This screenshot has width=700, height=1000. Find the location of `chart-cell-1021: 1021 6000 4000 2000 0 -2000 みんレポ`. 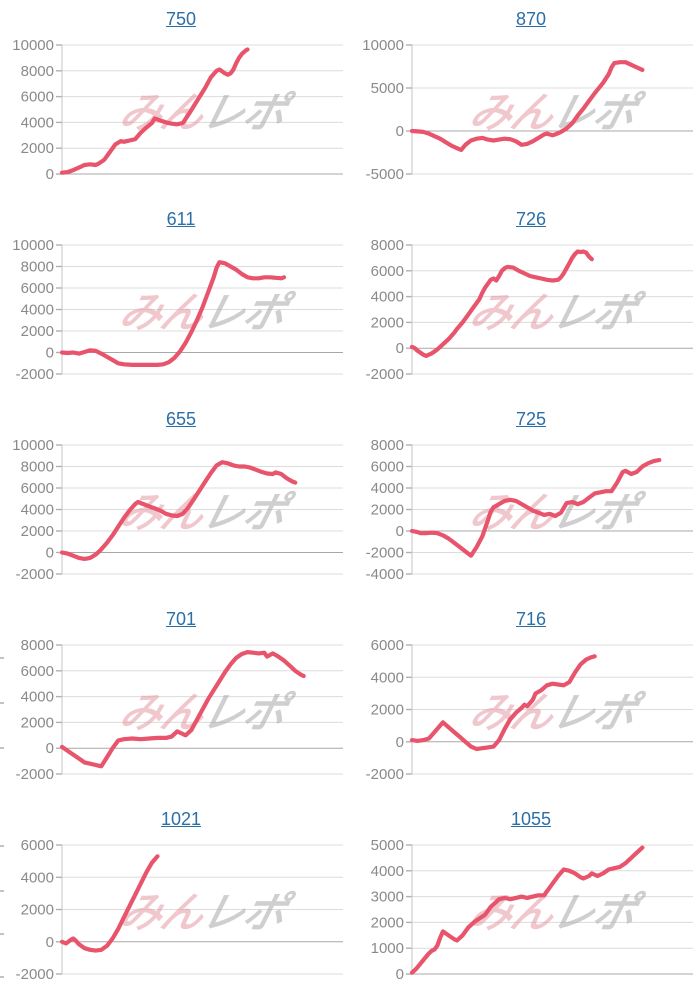

chart-cell-1021: 1021 6000 4000 2000 0 -2000 みんレポ is located at coordinates (175, 900).